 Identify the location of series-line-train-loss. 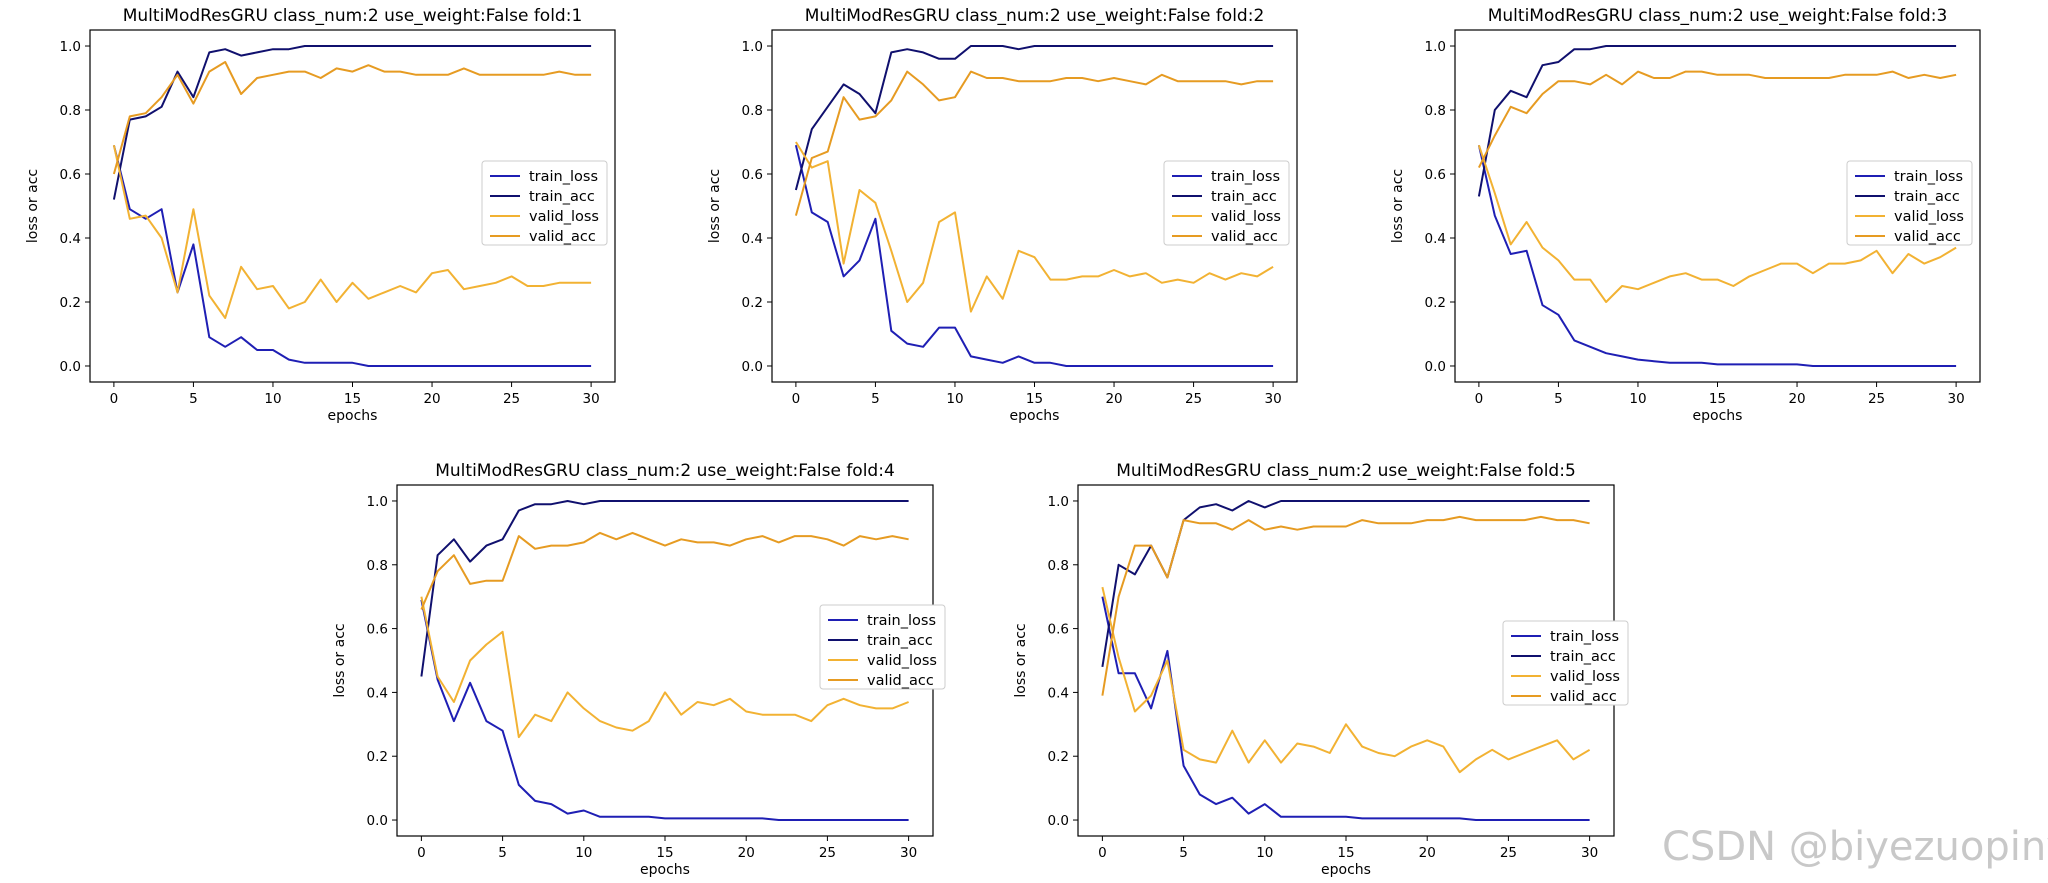
(1717, 255).